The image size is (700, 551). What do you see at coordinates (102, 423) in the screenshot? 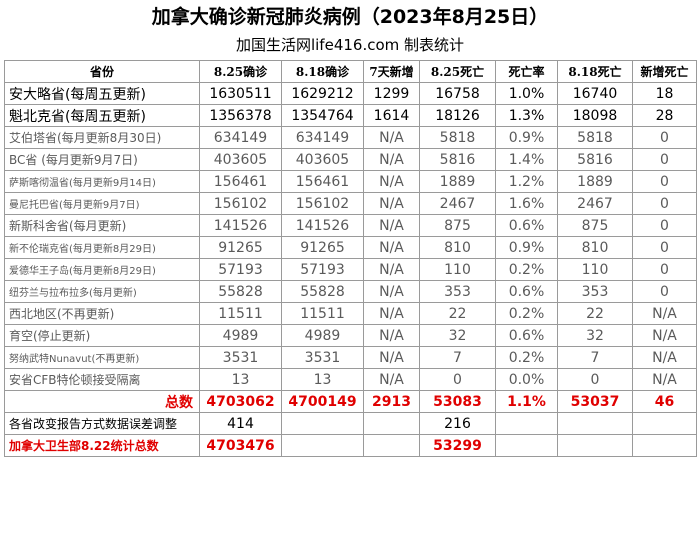
I see `adjustment-label: 各省改变报告方式数据误差调整` at bounding box center [102, 423].